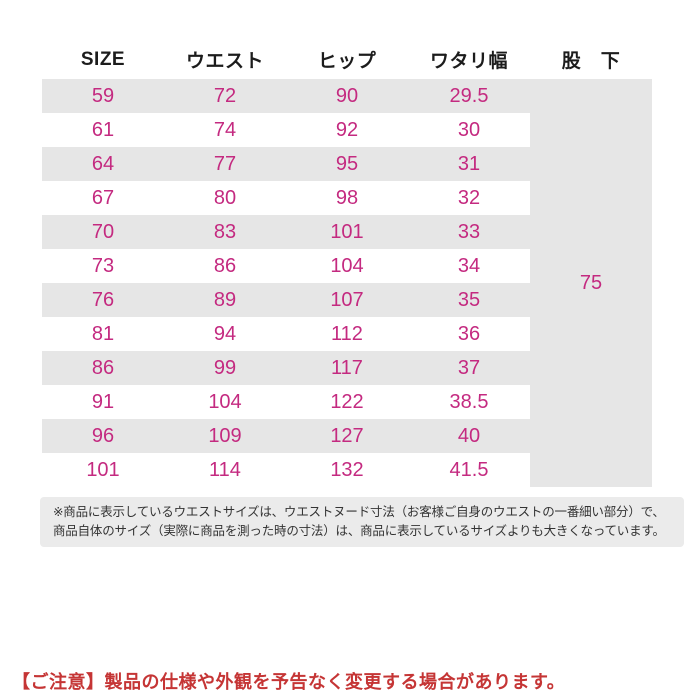 This screenshot has width=700, height=700. I want to click on cell-watari: 31, so click(469, 163).